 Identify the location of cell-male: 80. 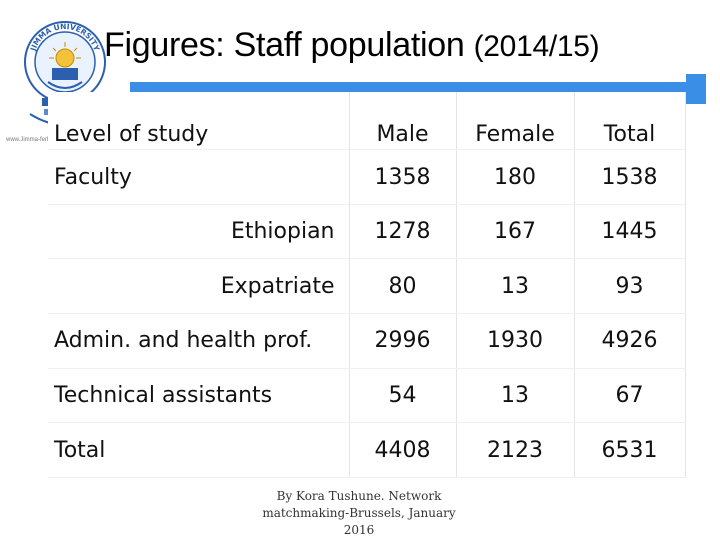
(403, 286).